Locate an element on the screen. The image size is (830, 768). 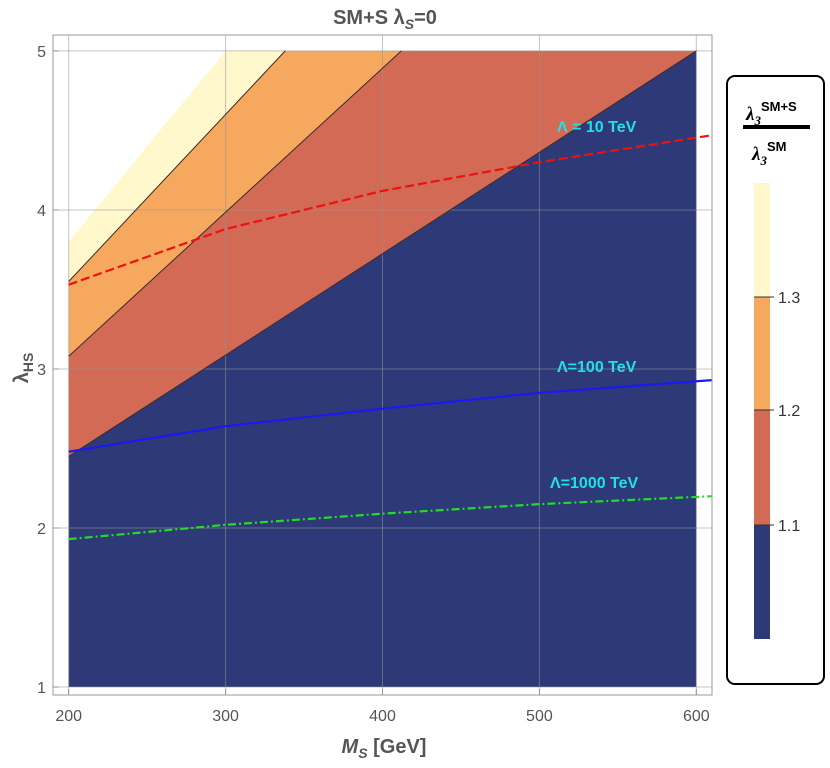
legend-frame is located at coordinates (775, 380).